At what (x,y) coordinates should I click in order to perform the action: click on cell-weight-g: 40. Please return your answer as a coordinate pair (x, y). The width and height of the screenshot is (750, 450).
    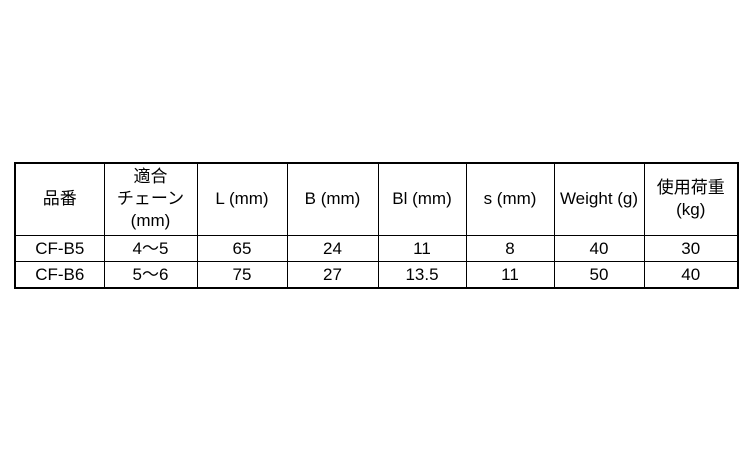
    Looking at the image, I should click on (599, 248).